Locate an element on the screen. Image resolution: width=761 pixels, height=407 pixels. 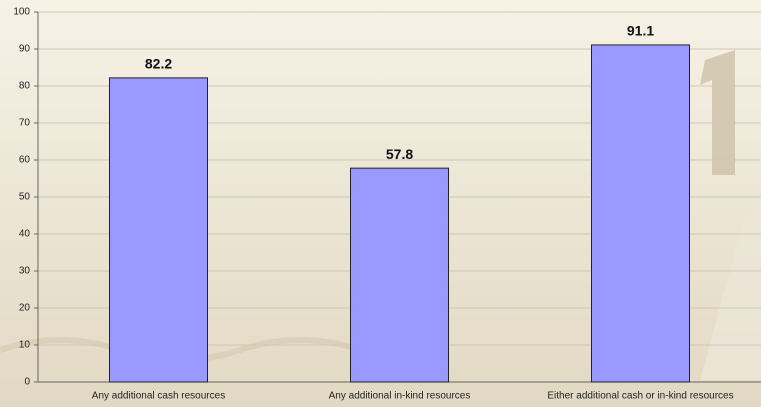
y-tick-label: 80 is located at coordinates (25, 86).